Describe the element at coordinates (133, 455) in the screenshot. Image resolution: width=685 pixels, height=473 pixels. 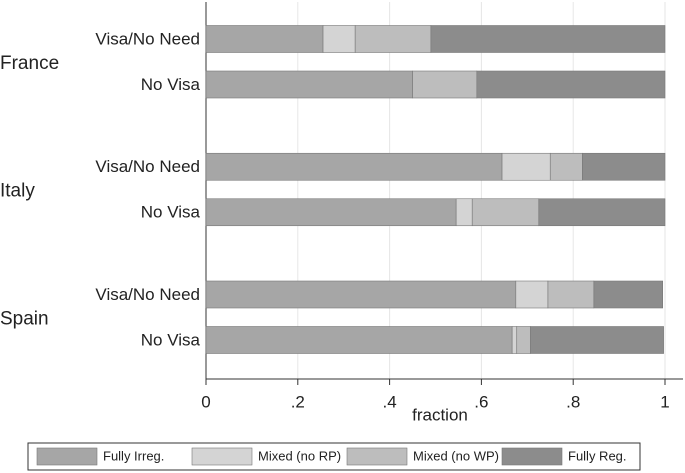
I see `legend-label: Fully Irreg.` at that location.